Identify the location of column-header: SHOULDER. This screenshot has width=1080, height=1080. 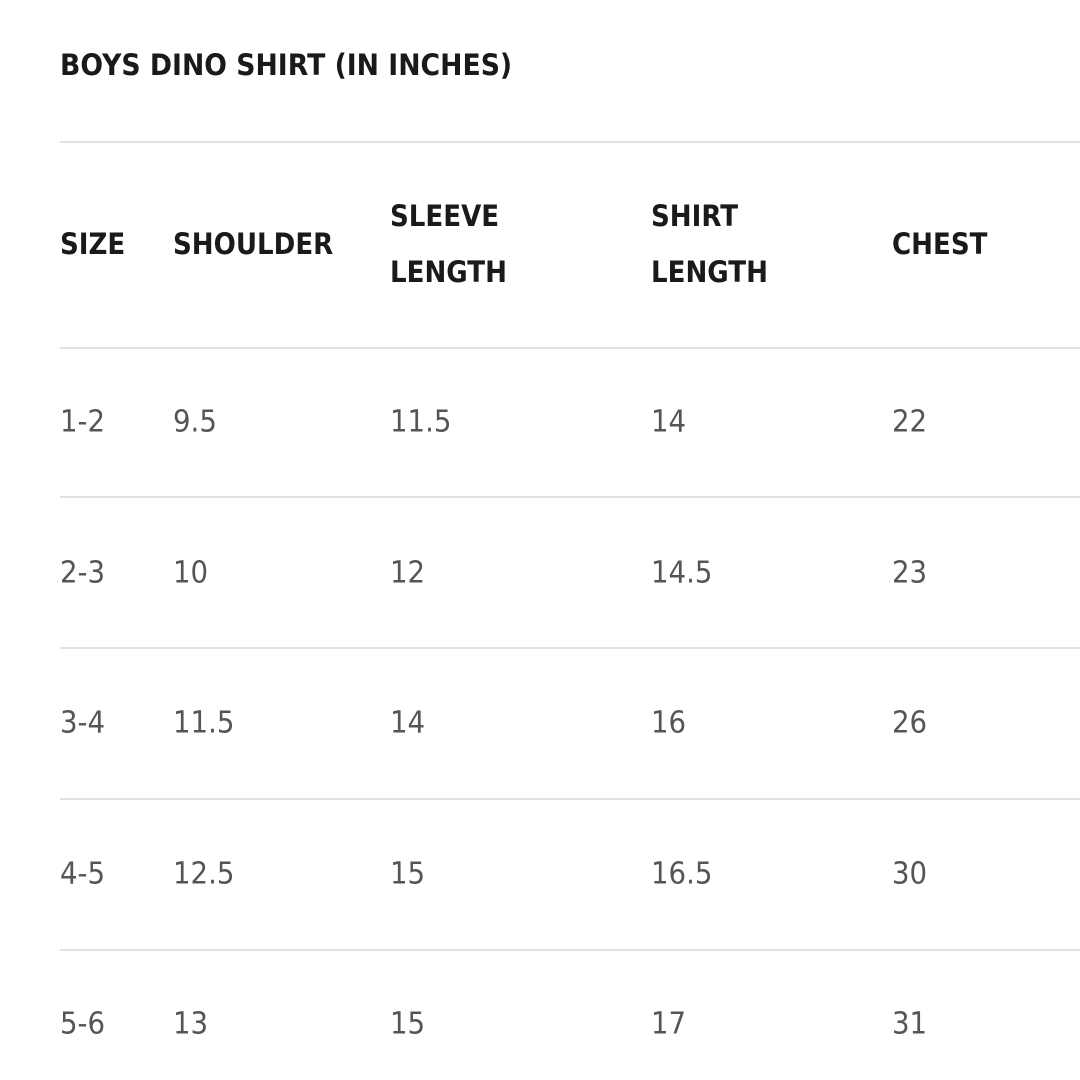
(253, 244).